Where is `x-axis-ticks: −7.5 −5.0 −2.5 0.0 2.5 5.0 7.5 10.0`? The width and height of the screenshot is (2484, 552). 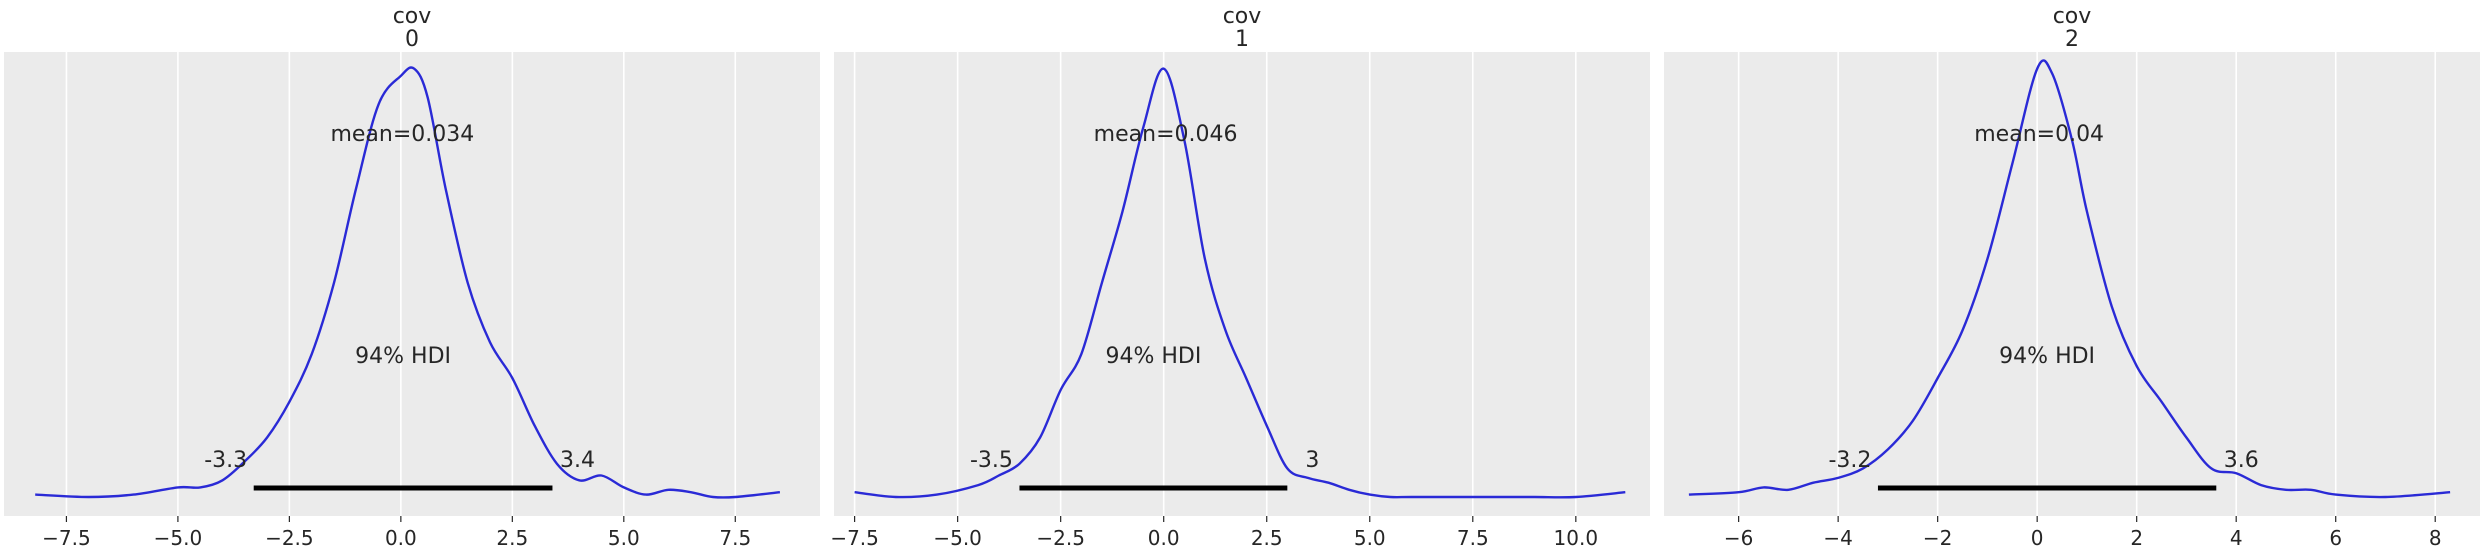 x-axis-ticks: −7.5 −5.0 −2.5 0.0 2.5 5.0 7.5 10.0 is located at coordinates (1214, 533).